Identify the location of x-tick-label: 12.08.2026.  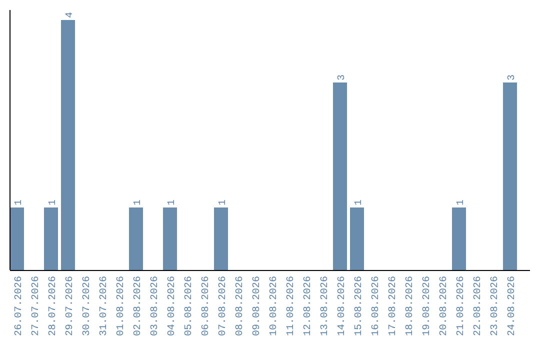
(308, 306).